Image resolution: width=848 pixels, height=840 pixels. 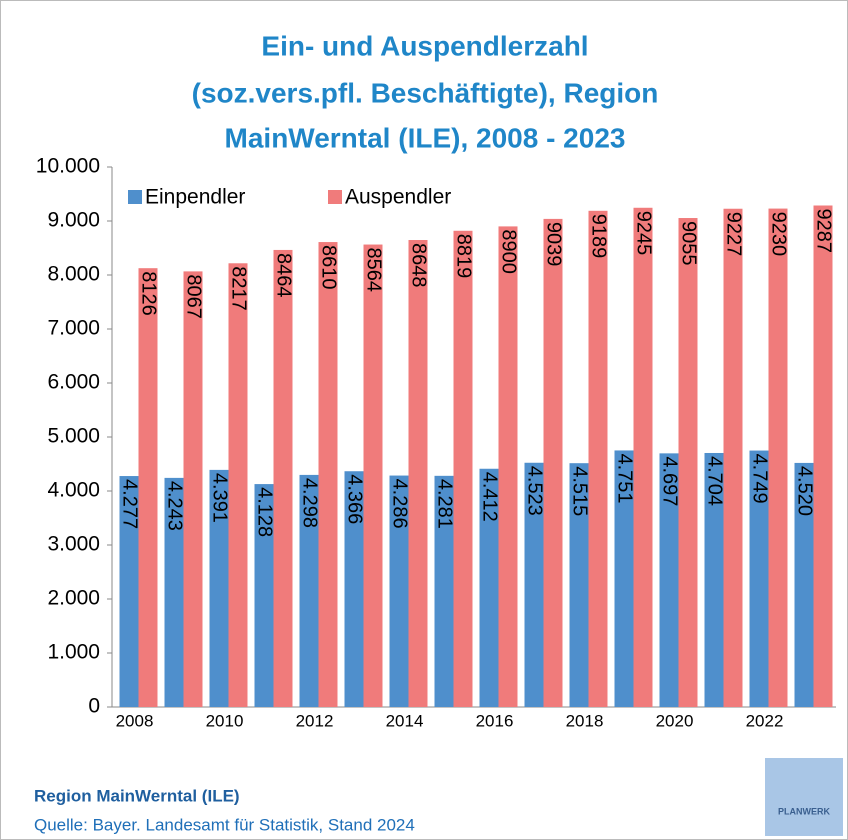 I want to click on value-label: 8126, so click(x=149, y=293).